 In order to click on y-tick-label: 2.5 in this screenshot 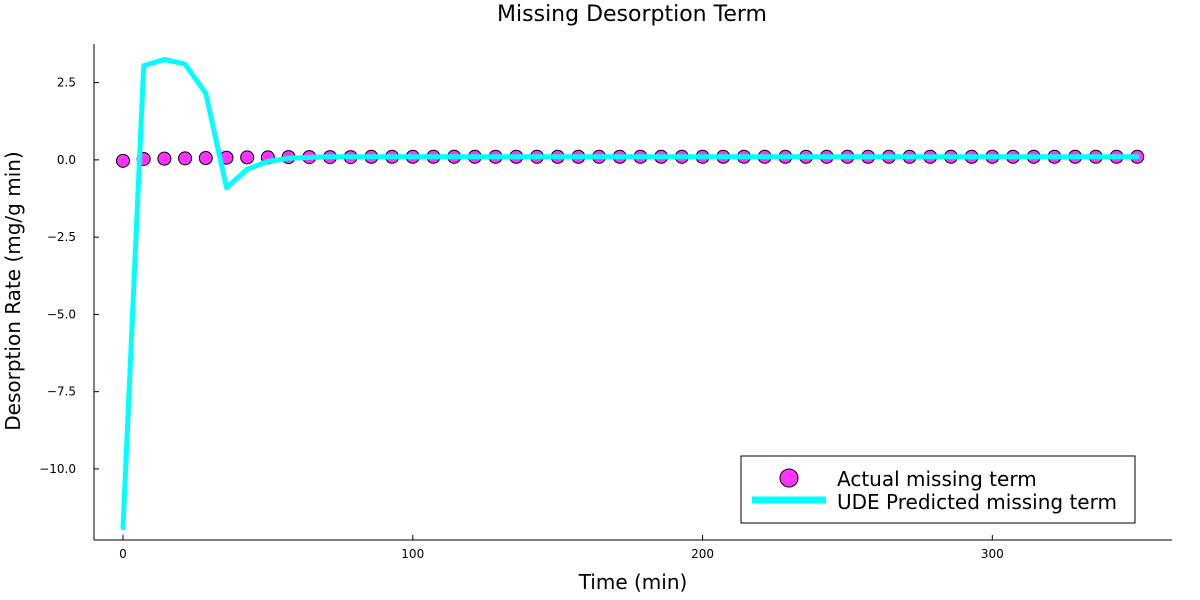, I will do `click(66, 83)`.